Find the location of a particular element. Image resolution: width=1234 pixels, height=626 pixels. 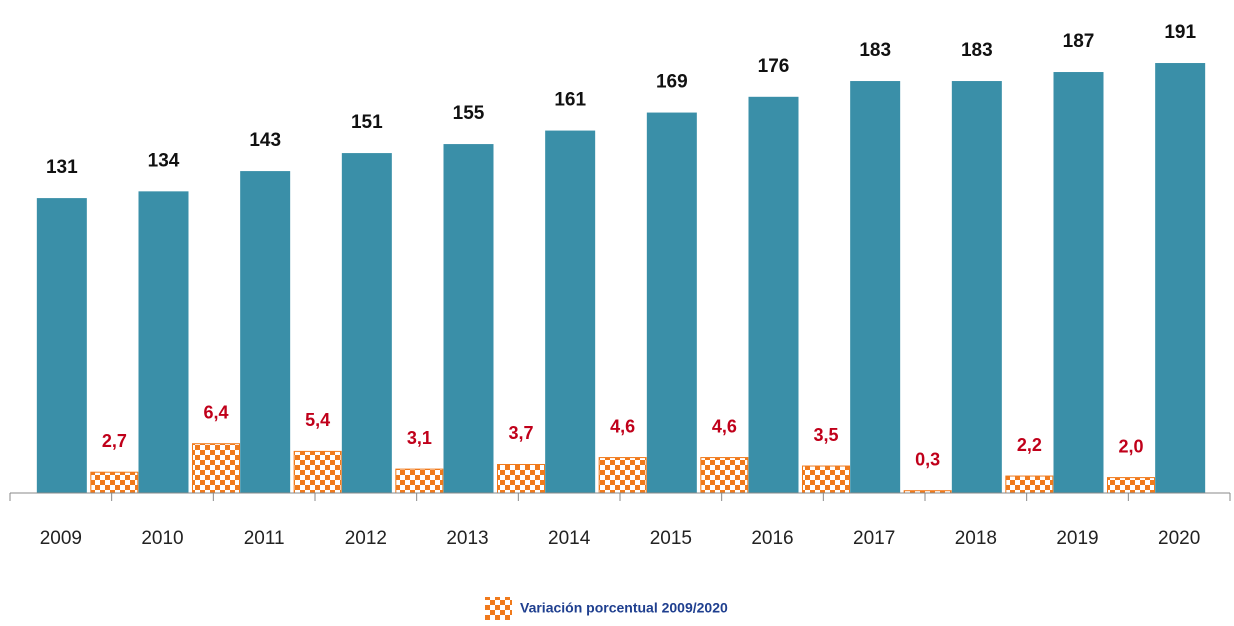

value-label: 155 is located at coordinates (469, 113).